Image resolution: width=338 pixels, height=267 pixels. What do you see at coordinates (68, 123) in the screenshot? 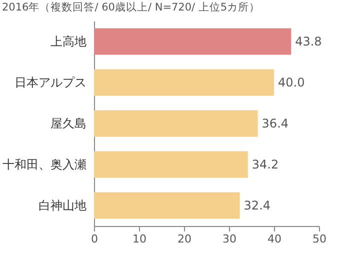
I see `y-tick-label: 屋久島` at bounding box center [68, 123].